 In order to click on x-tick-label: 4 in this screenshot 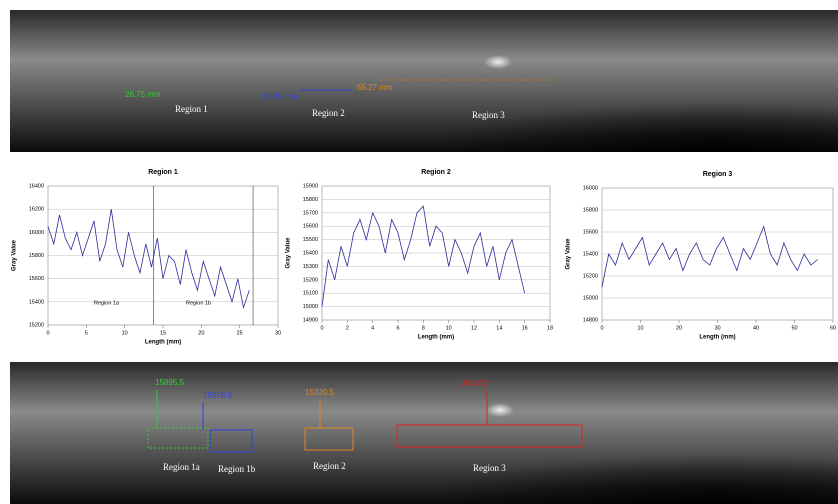, I will do `click(372, 328)`.